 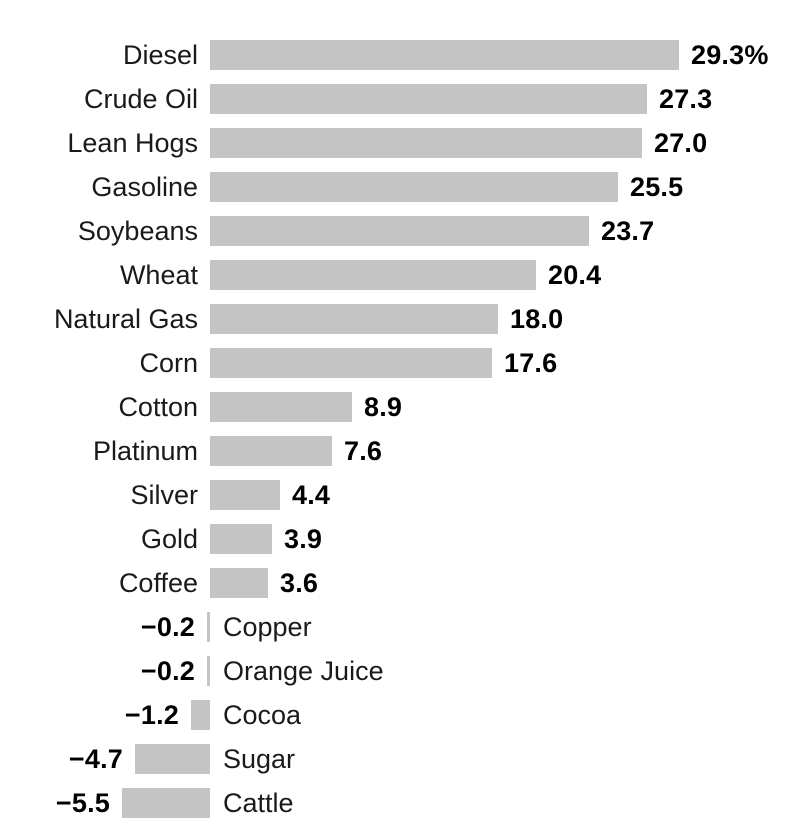 I want to click on bar-row-natural-gas: Natural Gas 18.0, so click(x=397, y=319).